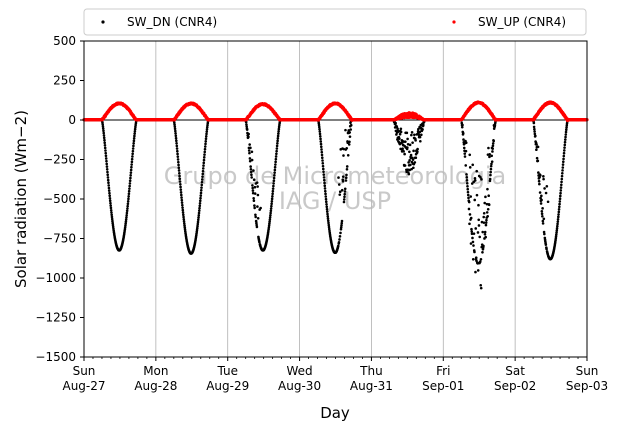 The height and width of the screenshot is (431, 621). I want to click on x-tick-weekday: Wed, so click(299, 371).